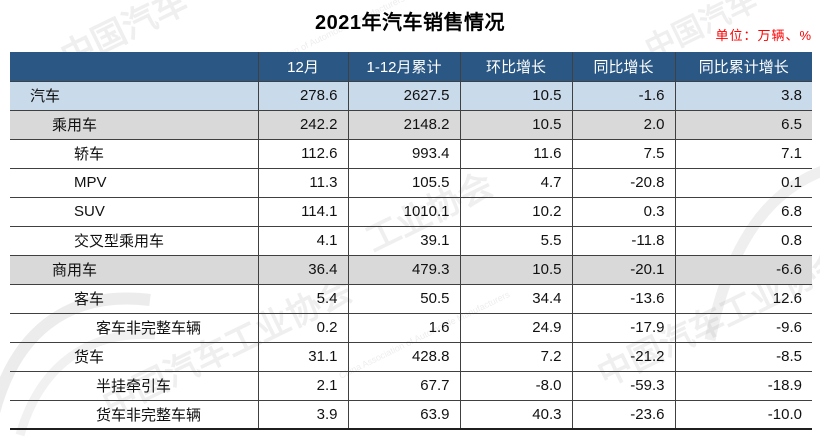 The height and width of the screenshot is (437, 820). What do you see at coordinates (743, 95) in the screenshot?
I see `value-cell: 3.8` at bounding box center [743, 95].